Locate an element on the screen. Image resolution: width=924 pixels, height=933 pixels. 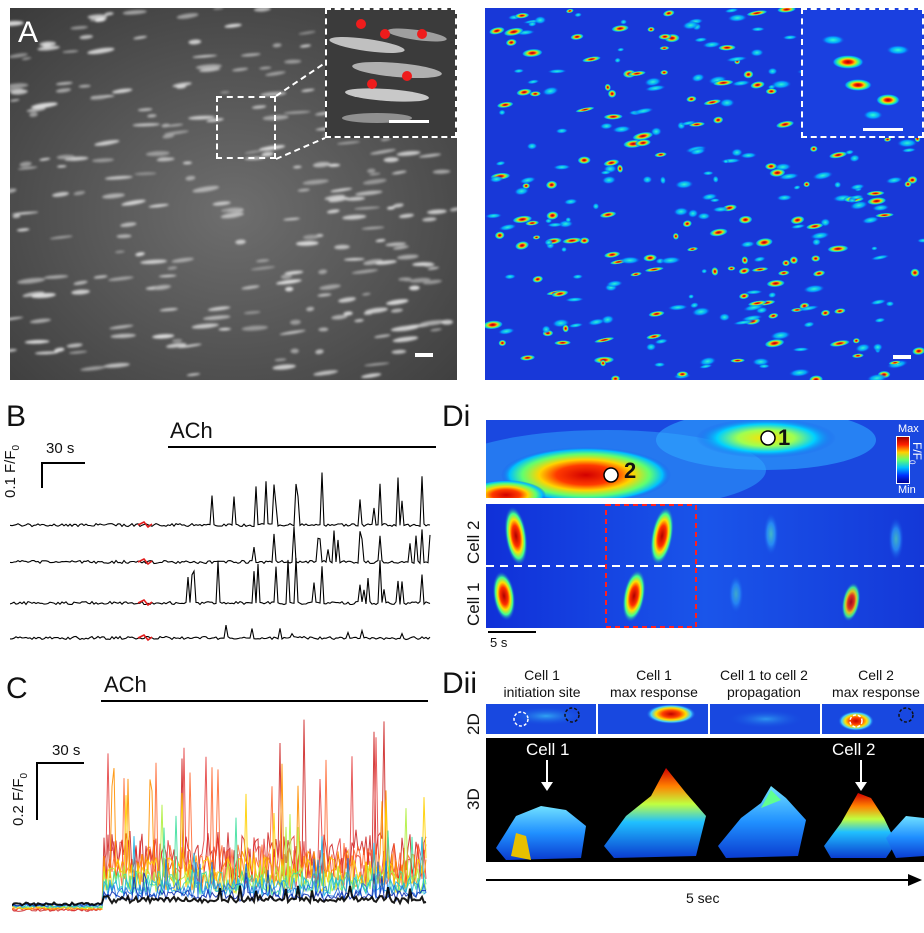
panel-di-heatmap-image: 2 1 is located at coordinates (705, 459).